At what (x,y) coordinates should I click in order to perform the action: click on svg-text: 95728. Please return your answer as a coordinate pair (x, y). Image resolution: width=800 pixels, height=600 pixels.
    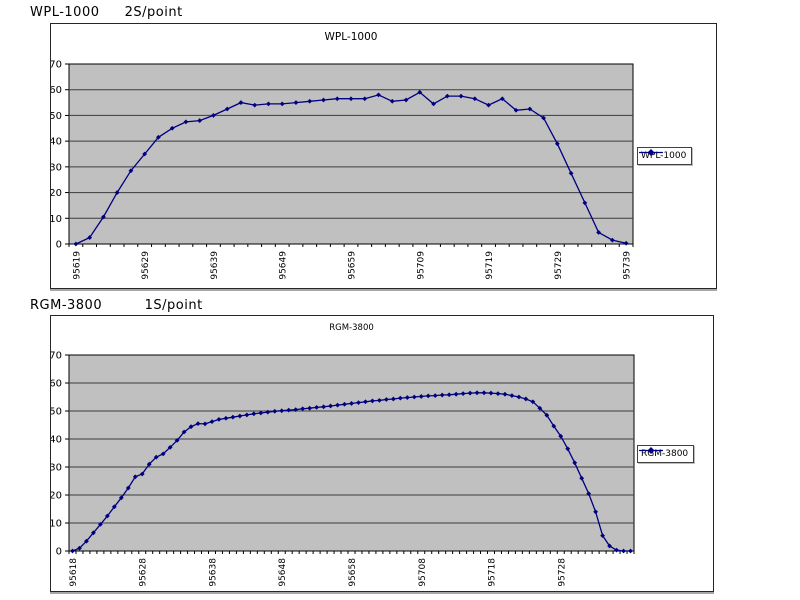
    Looking at the image, I should click on (562, 572).